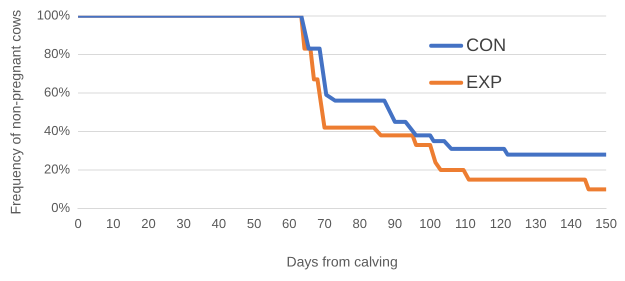 This screenshot has width=625, height=281. I want to click on legend-label: CON, so click(486, 44).